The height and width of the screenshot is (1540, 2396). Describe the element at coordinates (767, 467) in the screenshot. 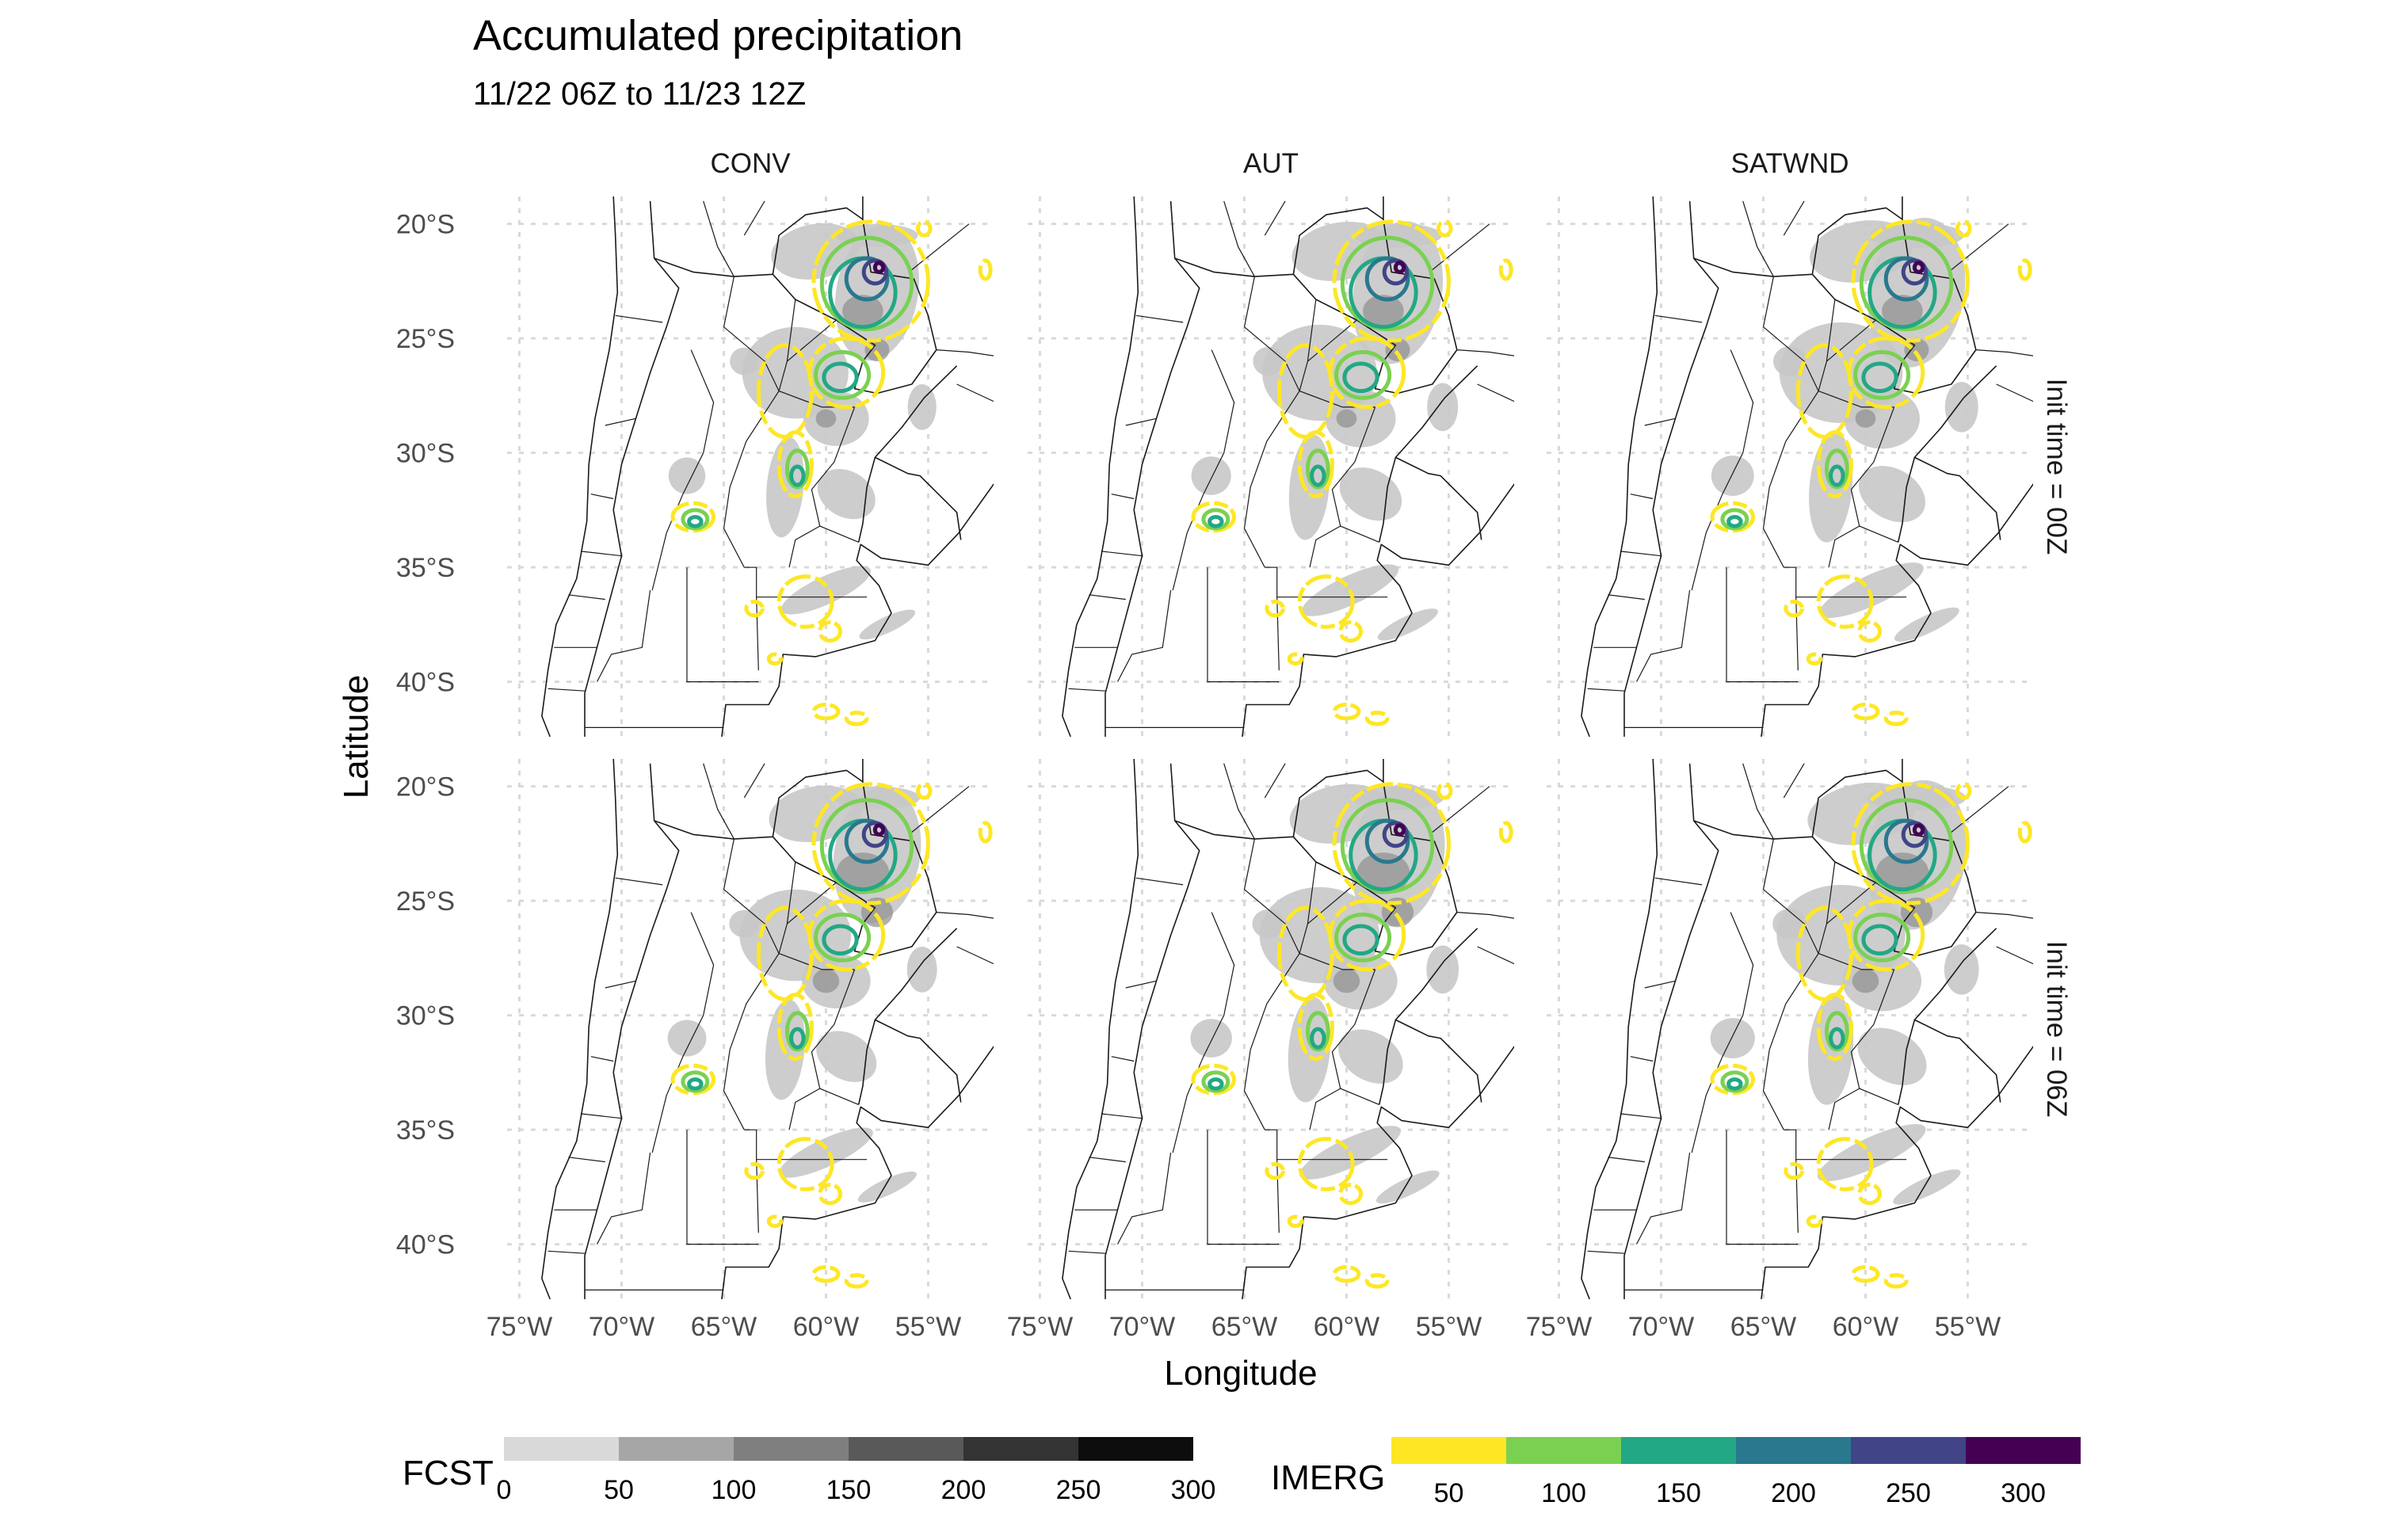

I see `map-layers` at that location.